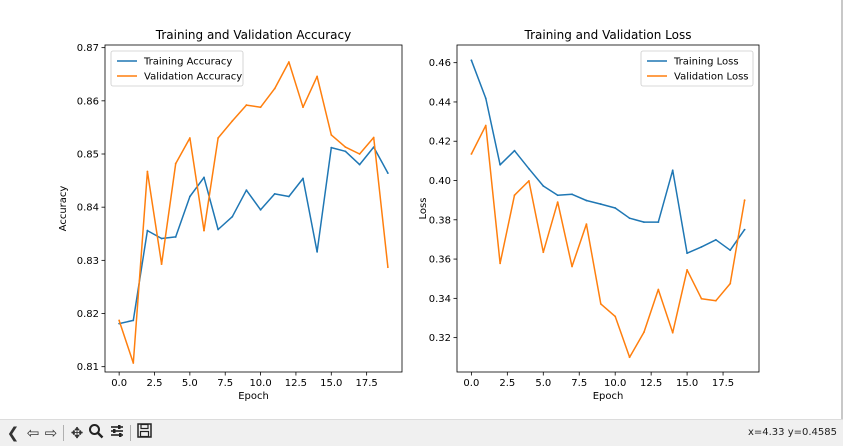  I want to click on legend-label: Validation Accuracy, so click(193, 77).